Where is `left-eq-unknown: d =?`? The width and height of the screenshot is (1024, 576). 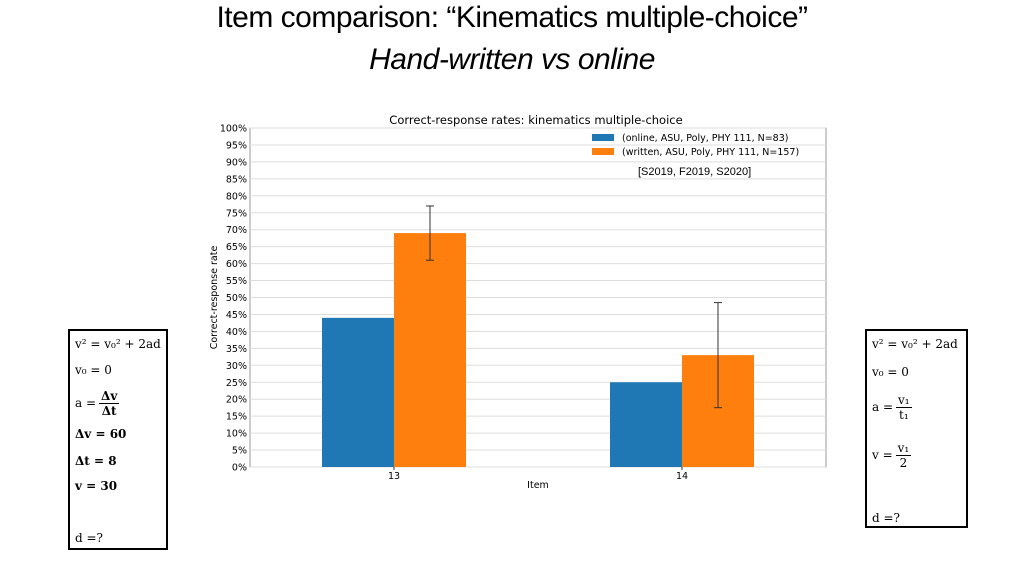 left-eq-unknown: d =? is located at coordinates (89, 538).